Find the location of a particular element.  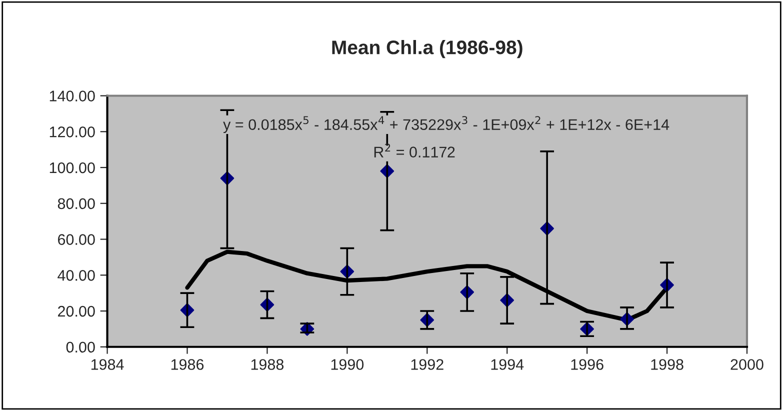

text: y = 0.0185x$^{5}$ - 184.55x$^{4}$ + 735229x$^{3}$ - 1E+09x$^{2}$ + 1E+12x - 6E+14 is located at coordinates (446, 125).